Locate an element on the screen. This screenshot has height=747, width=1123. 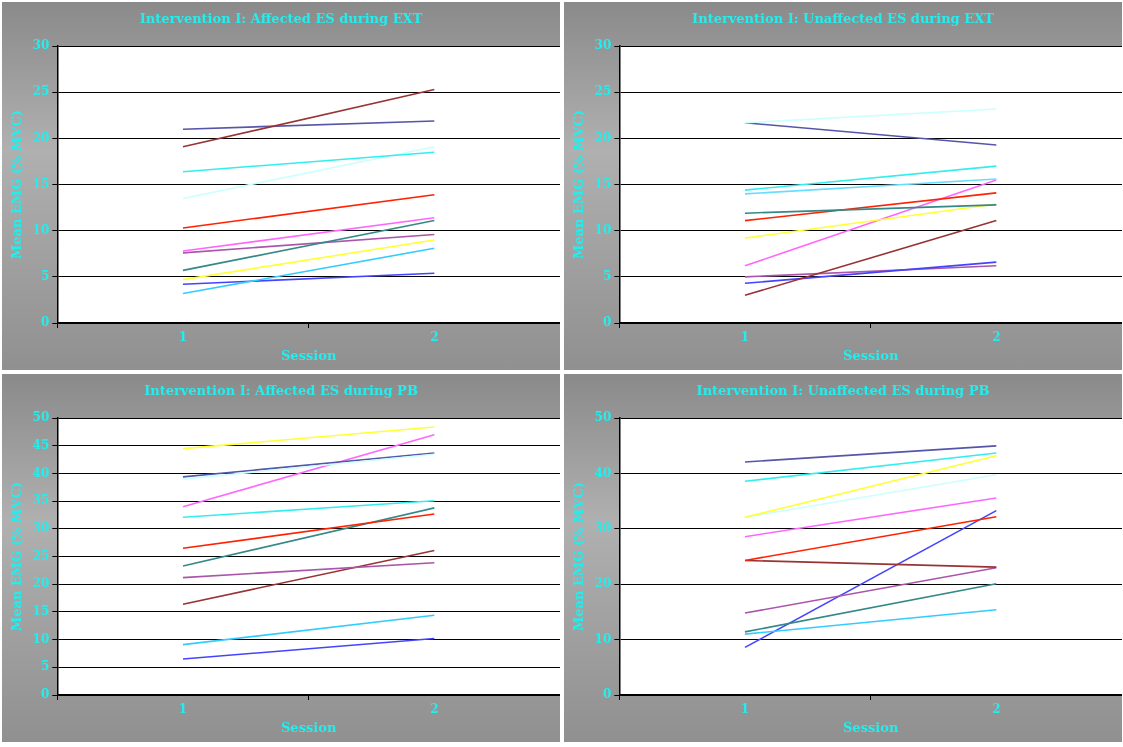
y-tick-label: 45 is located at coordinates (41, 445).